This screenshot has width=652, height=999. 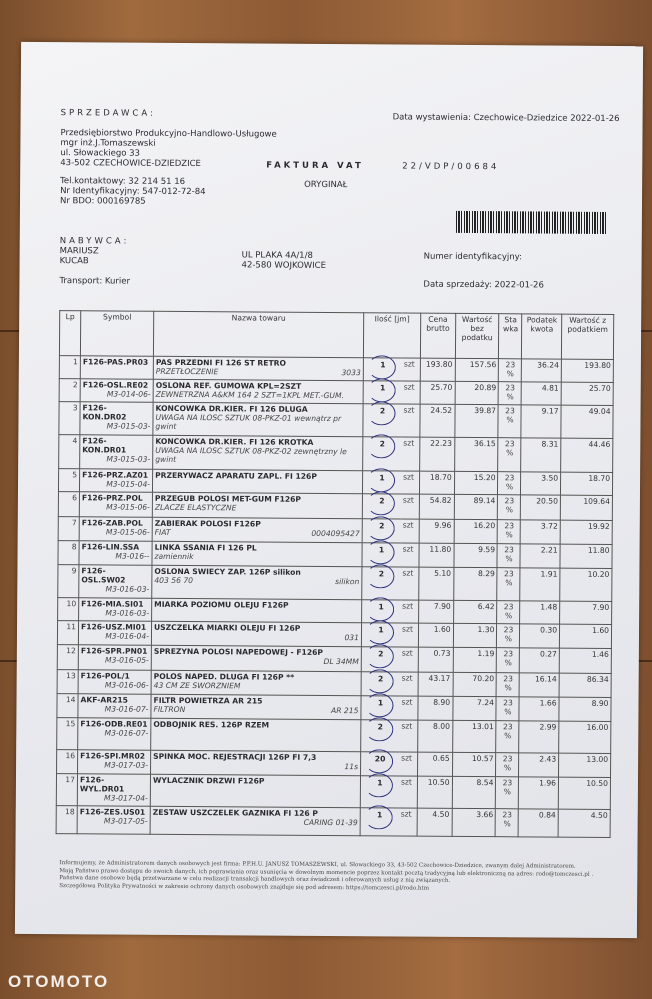 I want to click on item-tax-amount: 8.31, so click(x=550, y=444).